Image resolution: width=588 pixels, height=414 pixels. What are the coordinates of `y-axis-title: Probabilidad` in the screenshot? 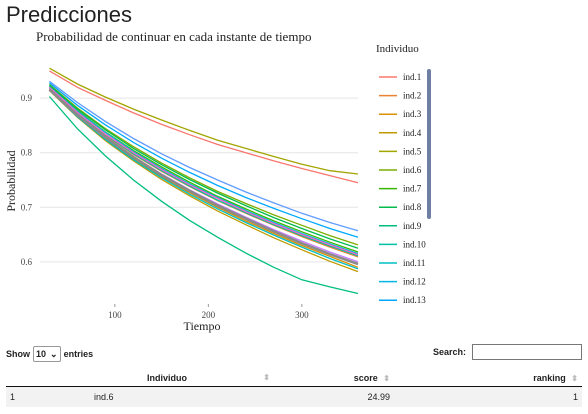 It's located at (11, 180).